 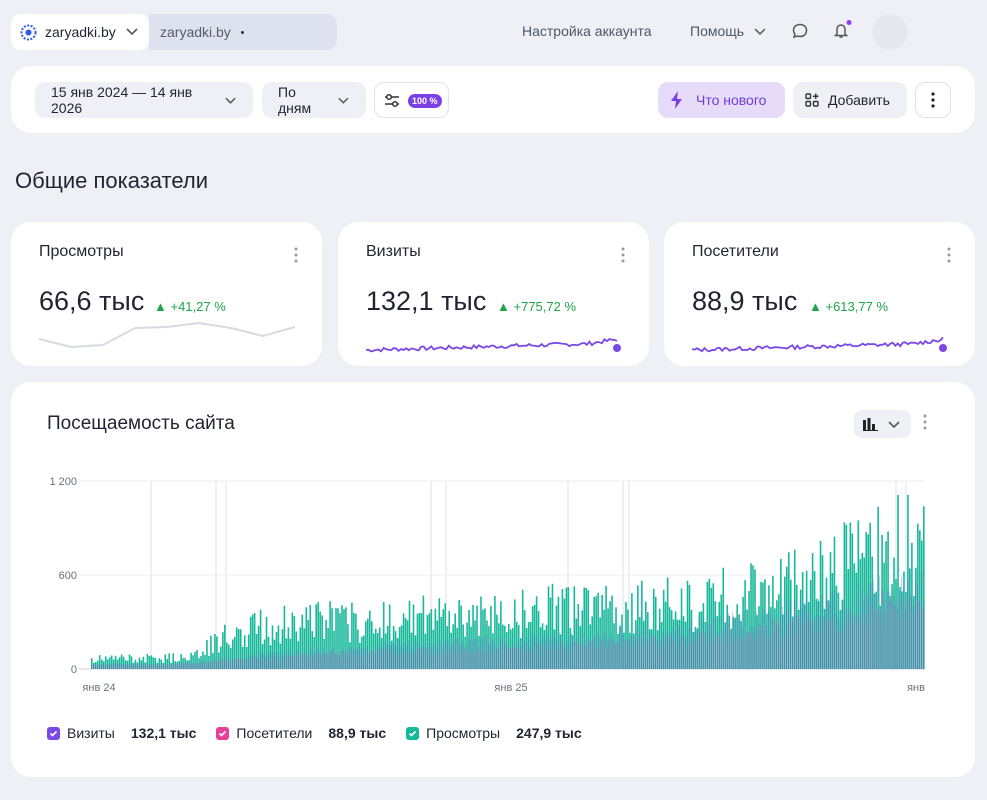 I want to click on help-menu: Помощь, so click(x=717, y=31).